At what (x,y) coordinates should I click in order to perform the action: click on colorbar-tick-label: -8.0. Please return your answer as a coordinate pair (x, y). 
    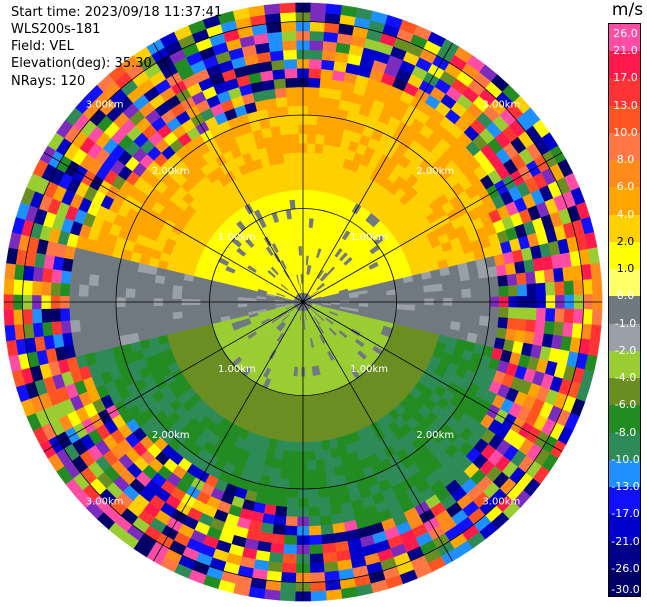
    Looking at the image, I should click on (625, 432).